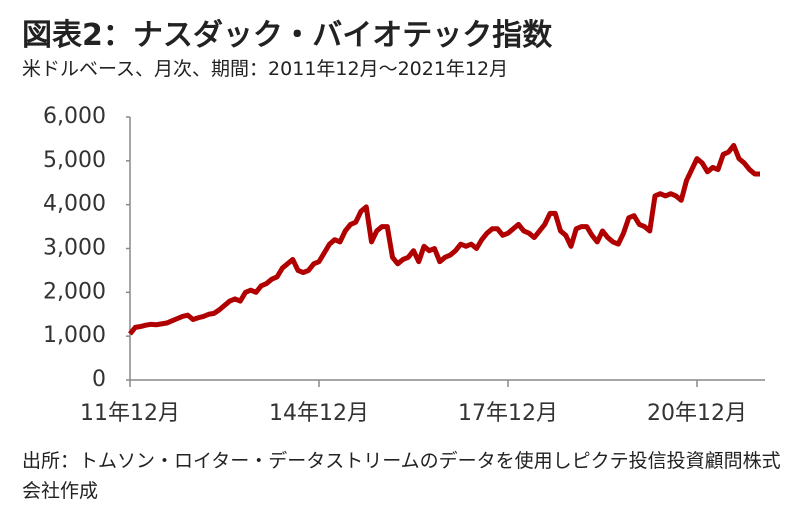 The image size is (795, 514). Describe the element at coordinates (265, 69) in the screenshot. I see `chart-subtitle: 米ドルベース、月次、期間：2011年12月～2021年12月` at that location.